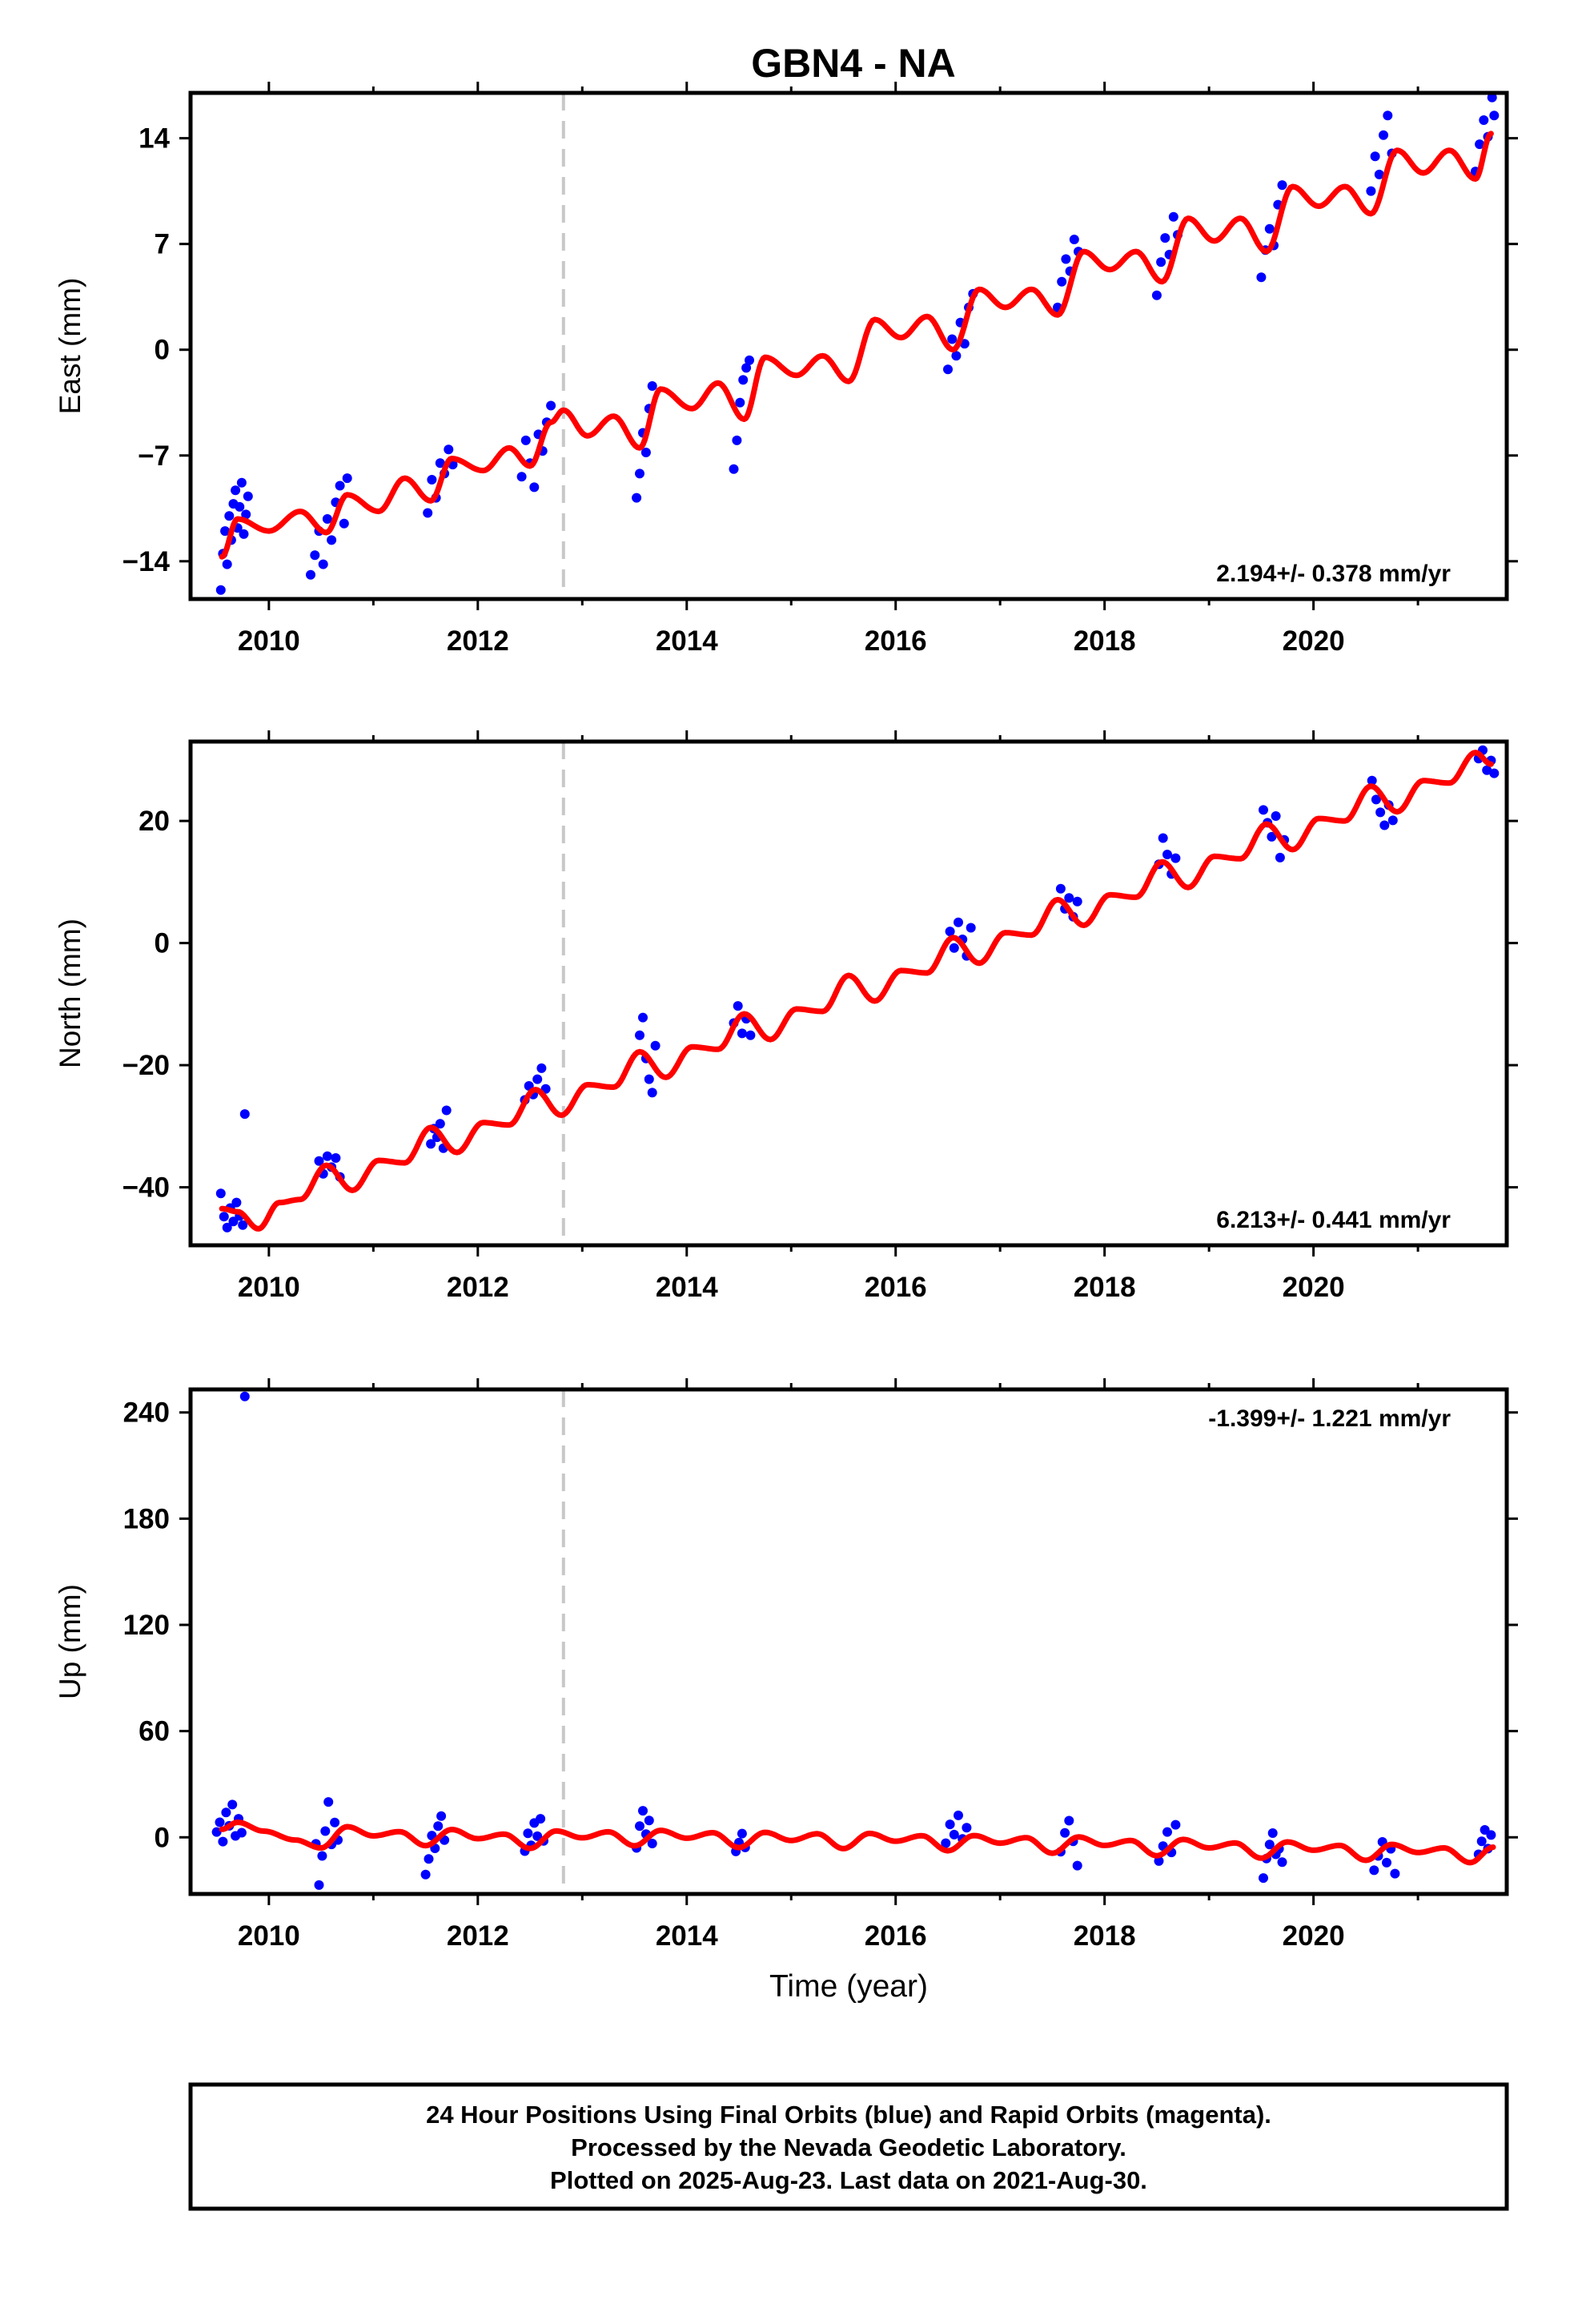  Describe the element at coordinates (848, 2146) in the screenshot. I see `footer-frame` at that location.